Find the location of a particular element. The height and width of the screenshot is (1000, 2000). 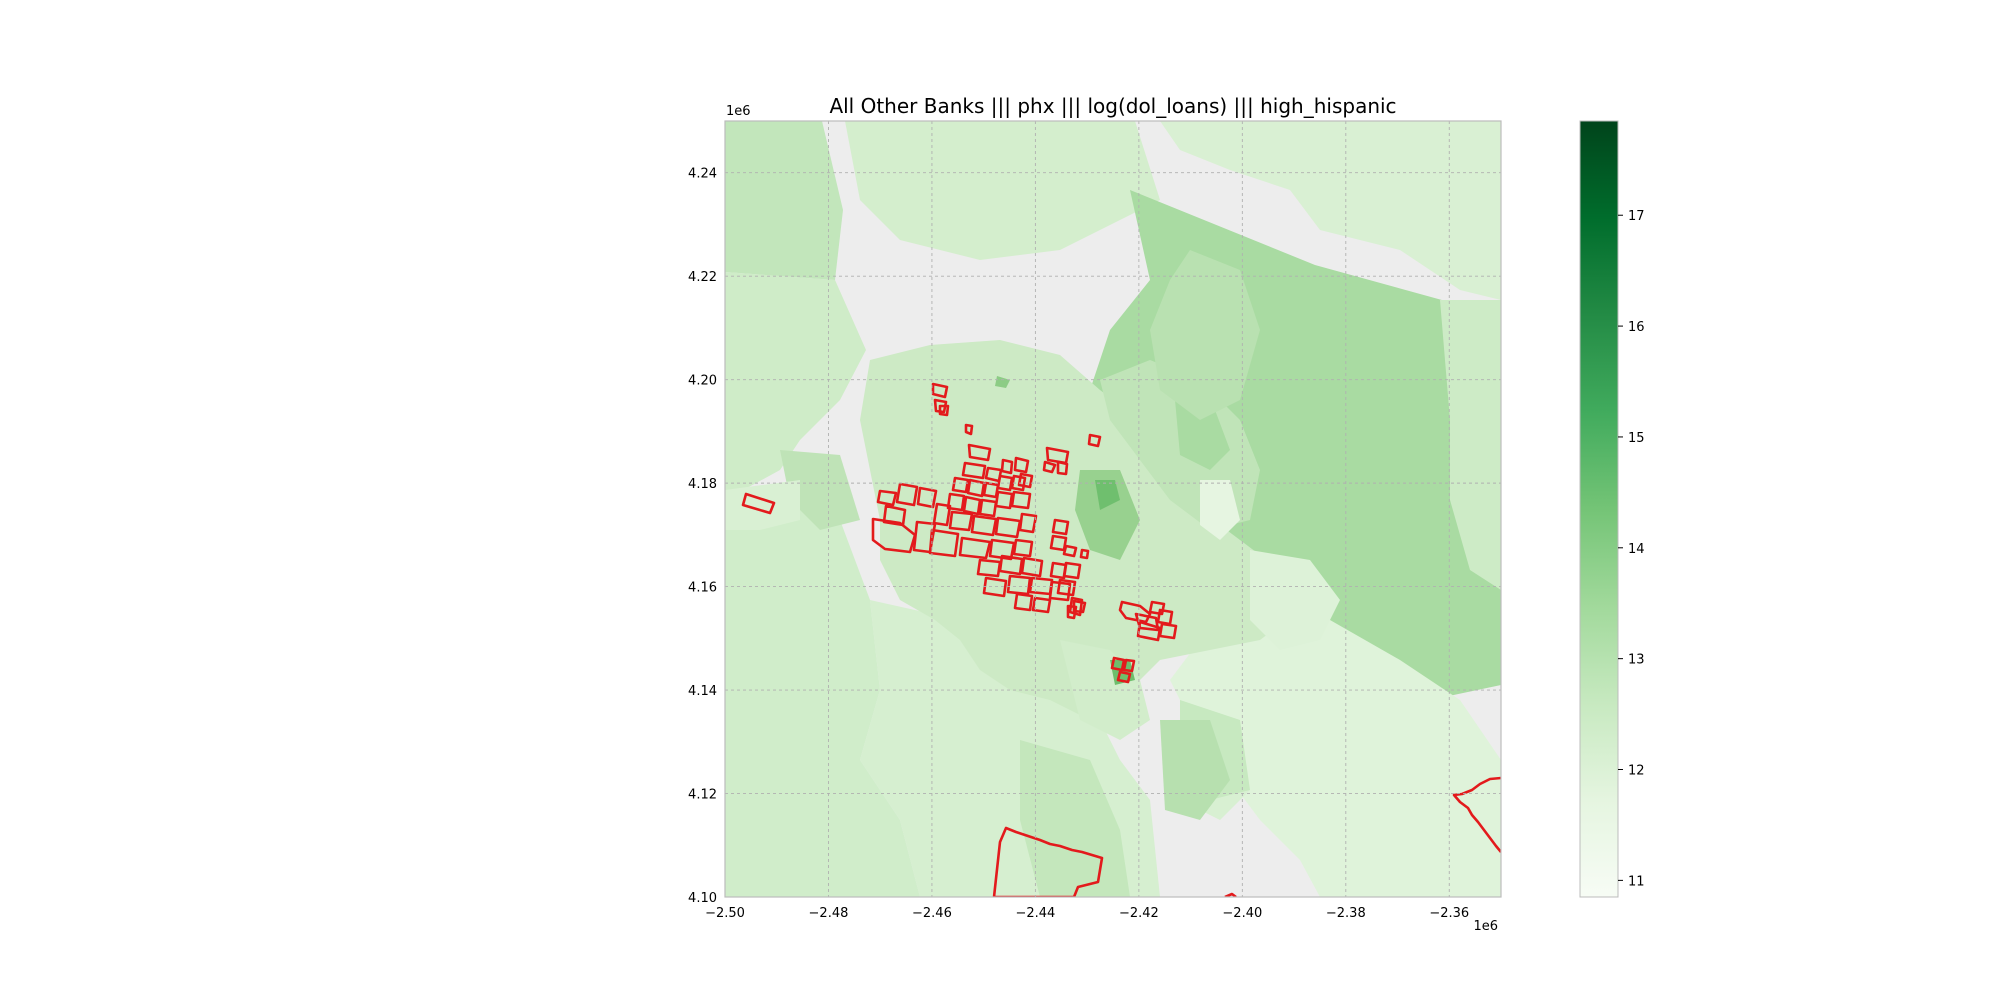

colorbar-tick-label: 17 is located at coordinates (1636, 216).